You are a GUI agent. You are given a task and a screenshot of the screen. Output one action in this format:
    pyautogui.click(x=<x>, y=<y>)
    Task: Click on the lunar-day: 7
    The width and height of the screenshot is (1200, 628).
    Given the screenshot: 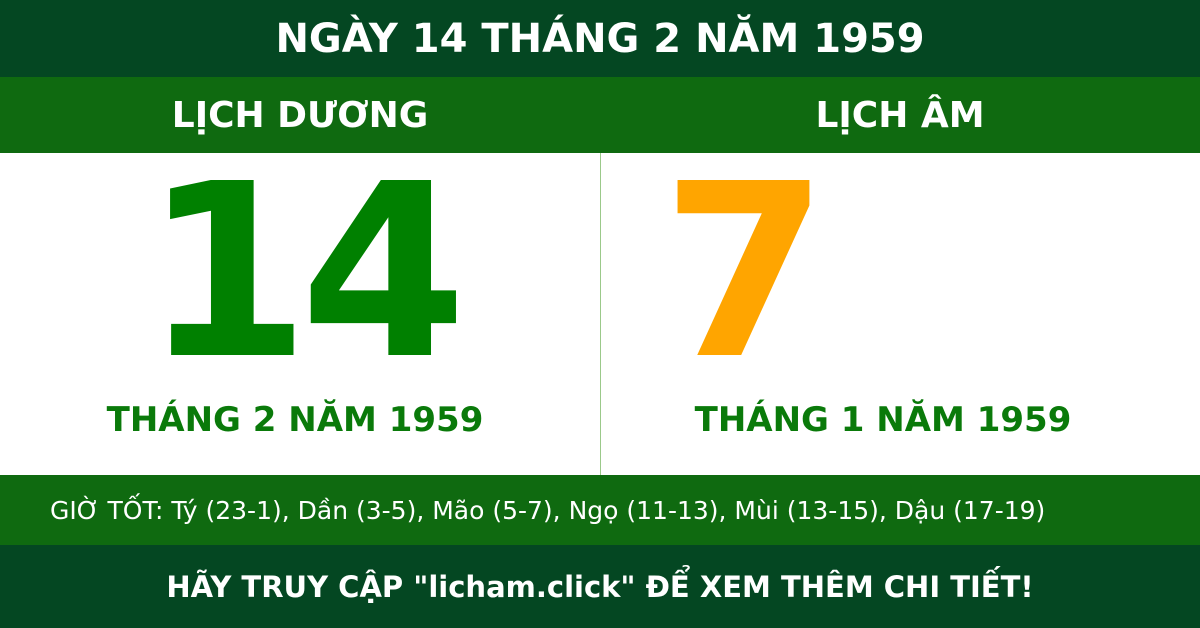 What is the action you would take?
    pyautogui.click(x=745, y=272)
    